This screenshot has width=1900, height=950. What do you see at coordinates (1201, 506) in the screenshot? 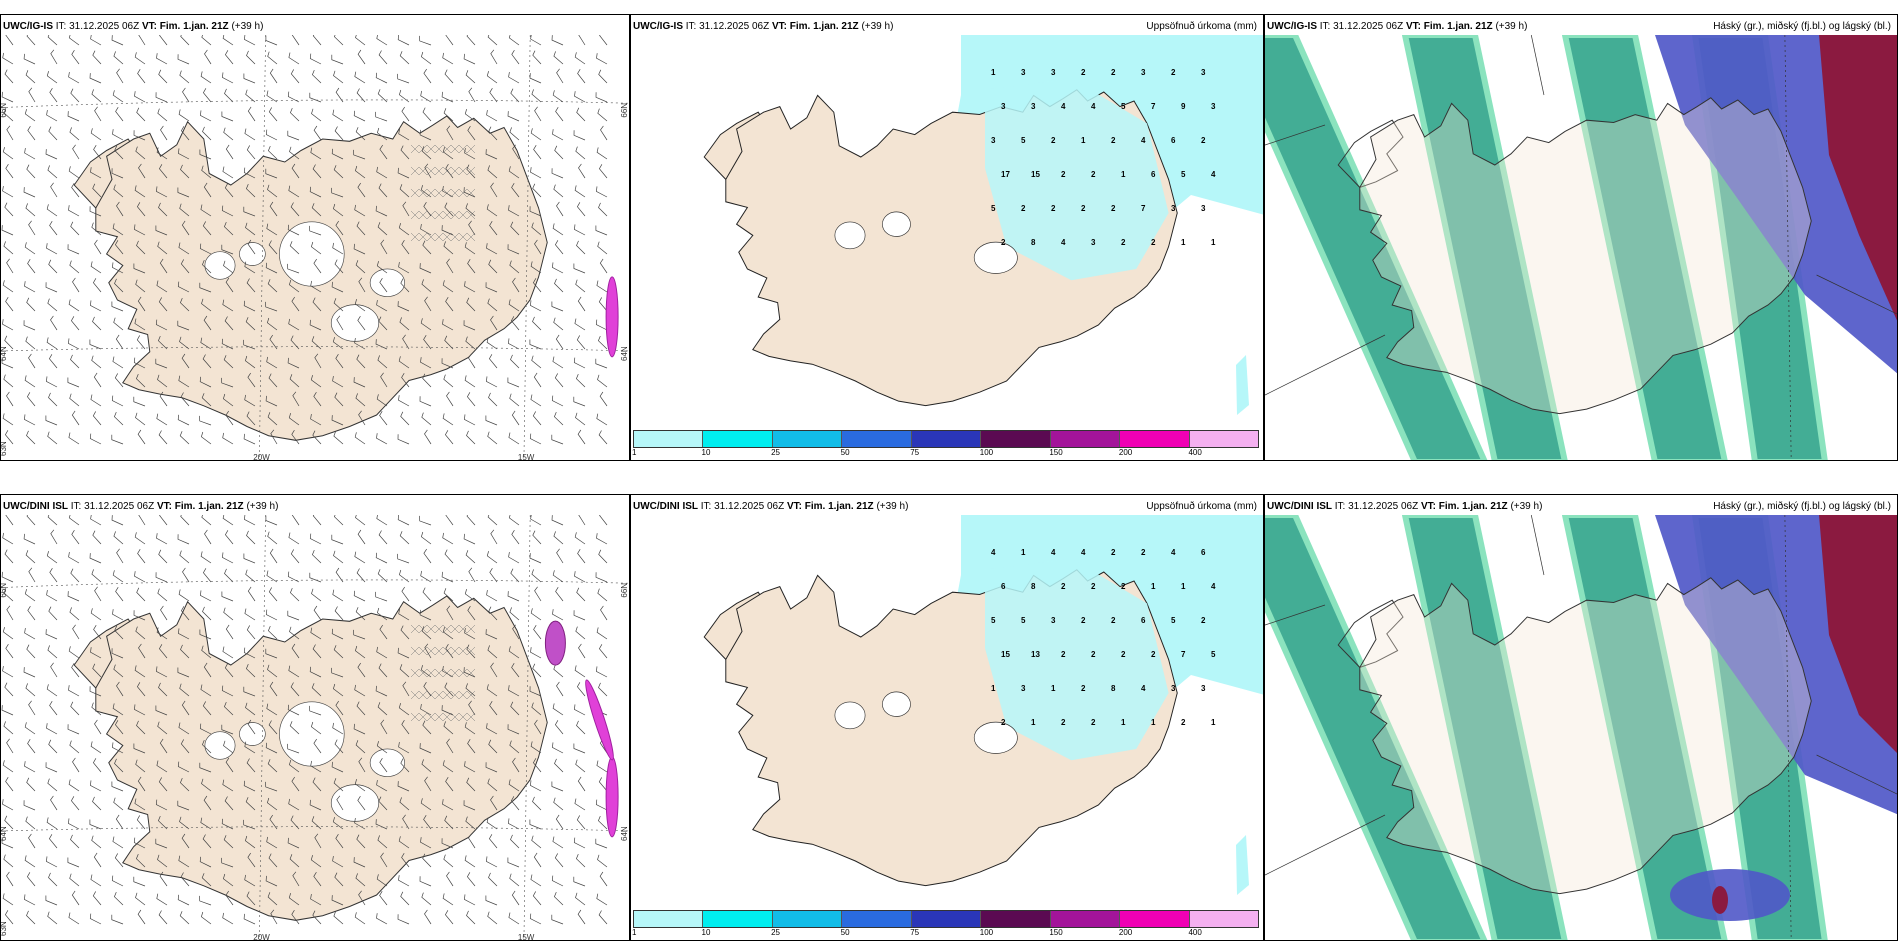
I see `panel-variable-title: Uppsöfnuð úrkoma (mm)` at bounding box center [1201, 506].